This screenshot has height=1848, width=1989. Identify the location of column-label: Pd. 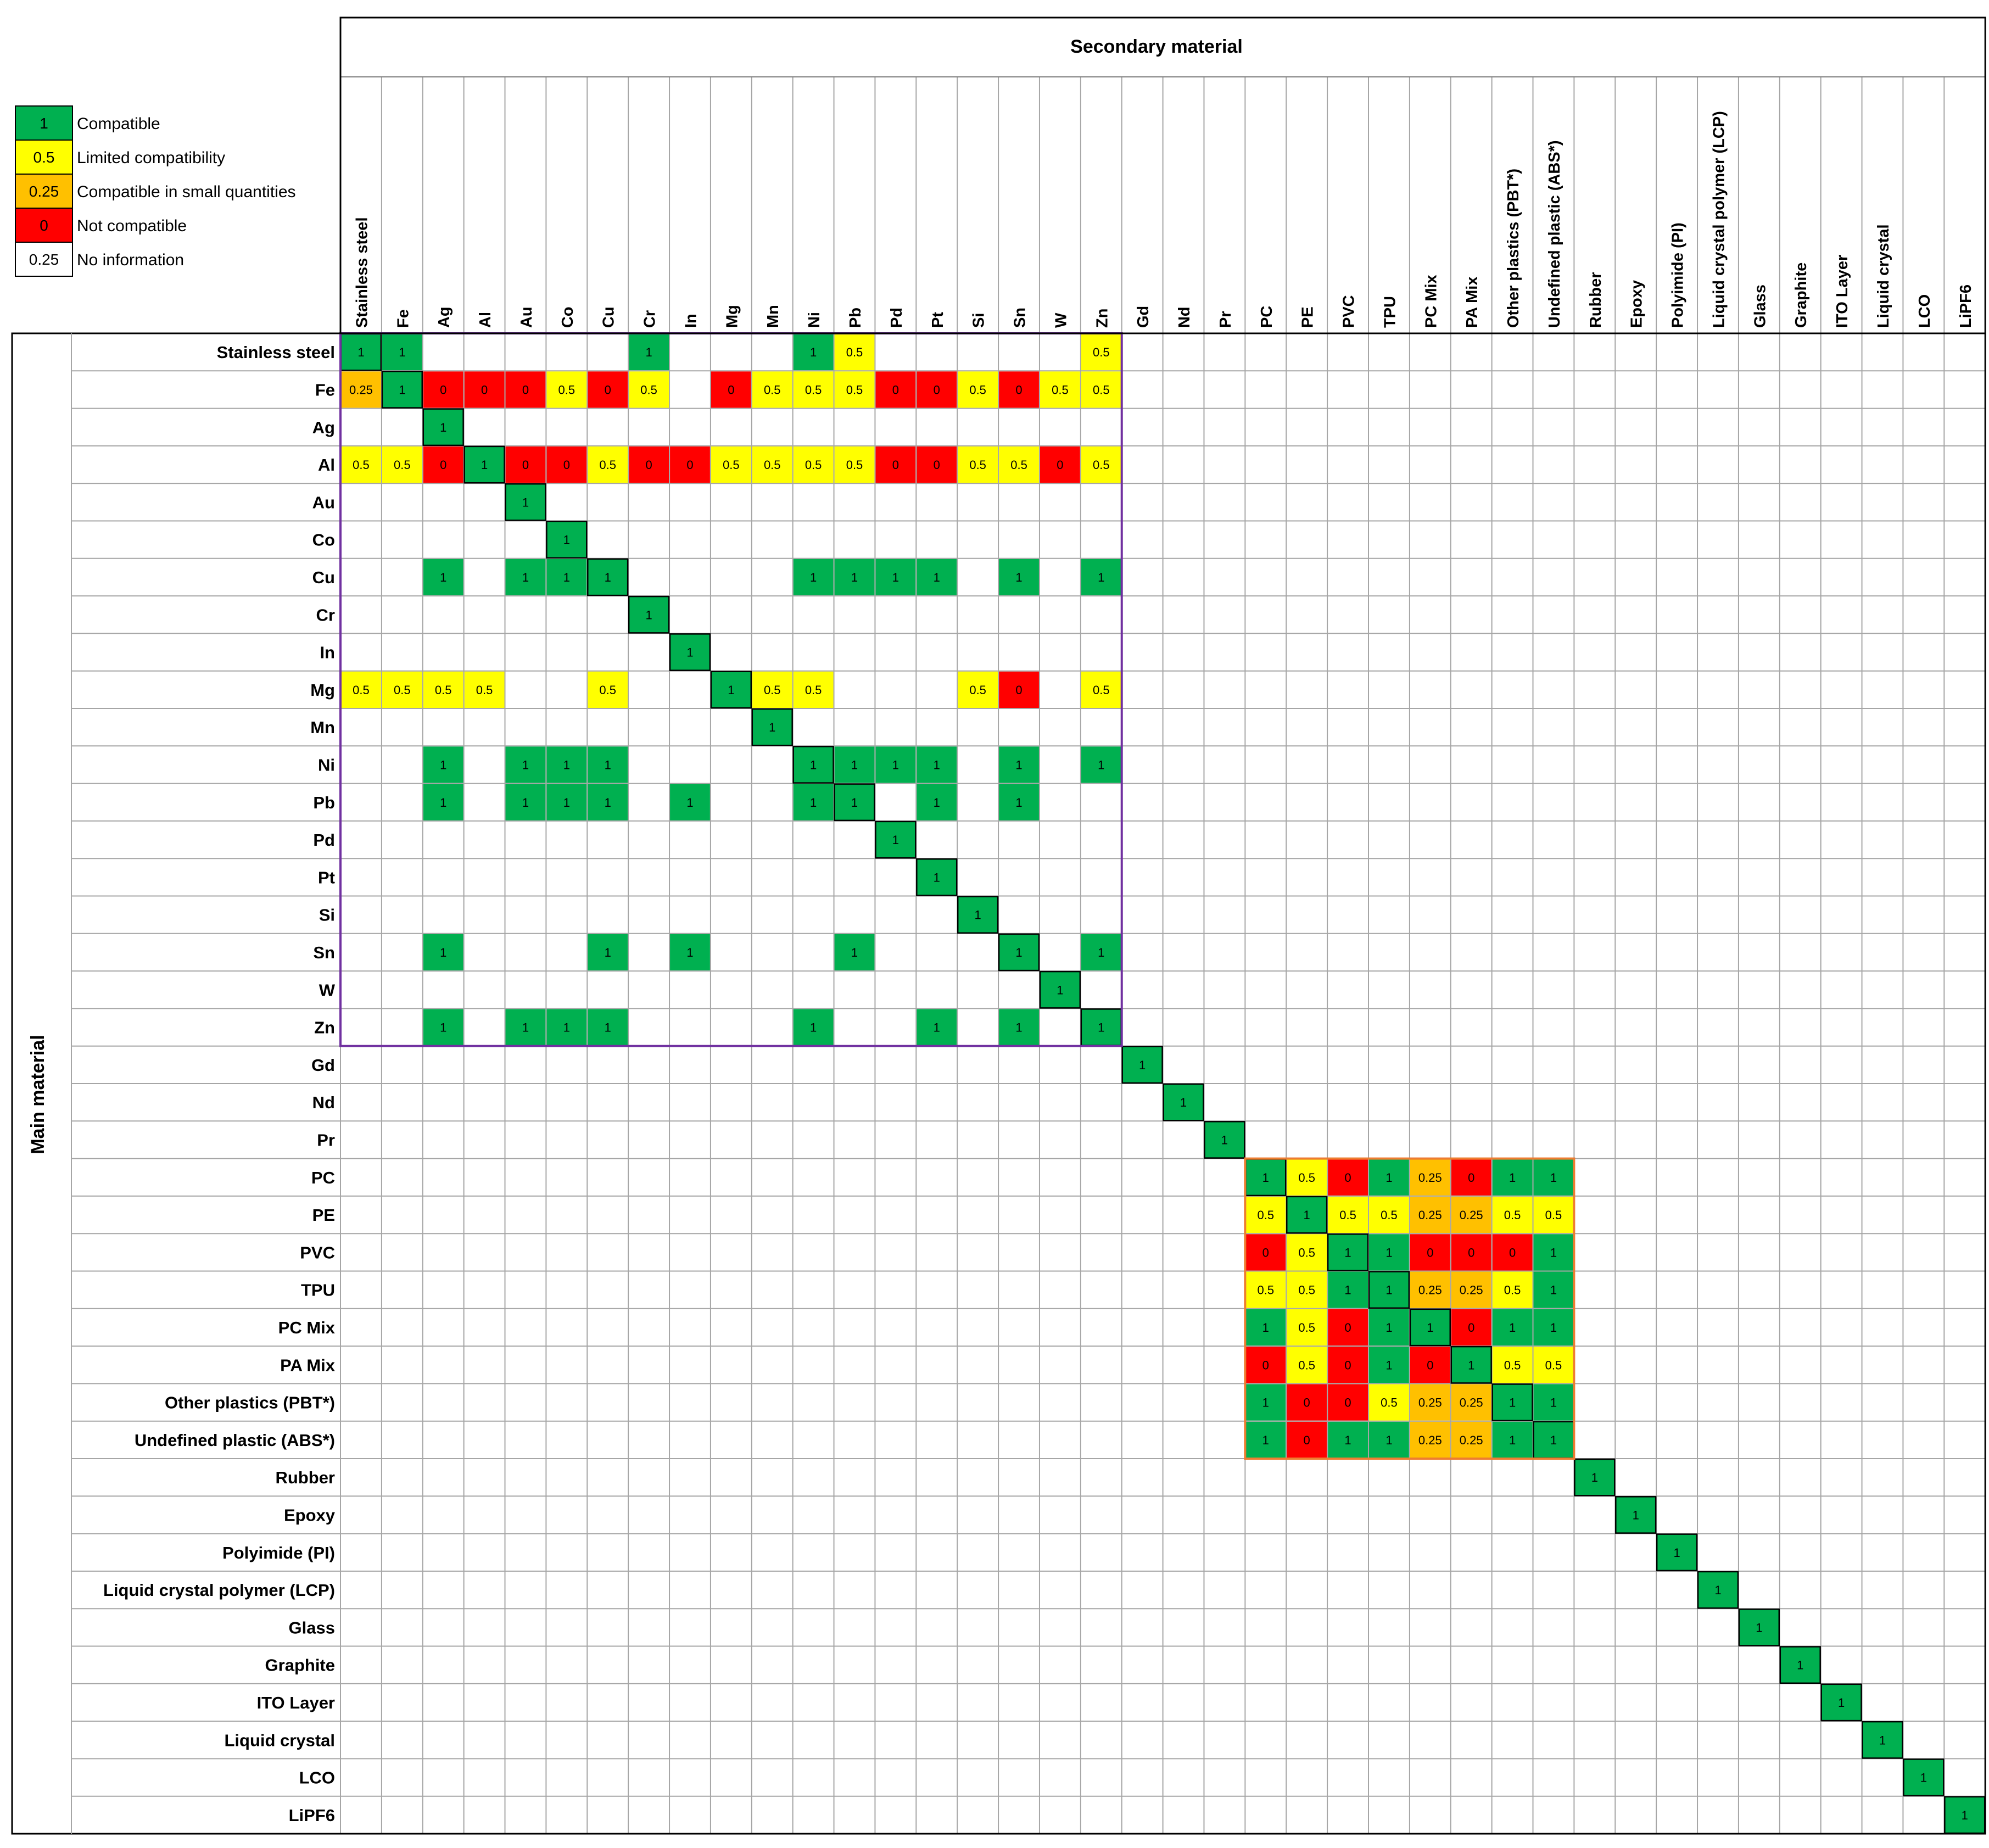
(897, 318).